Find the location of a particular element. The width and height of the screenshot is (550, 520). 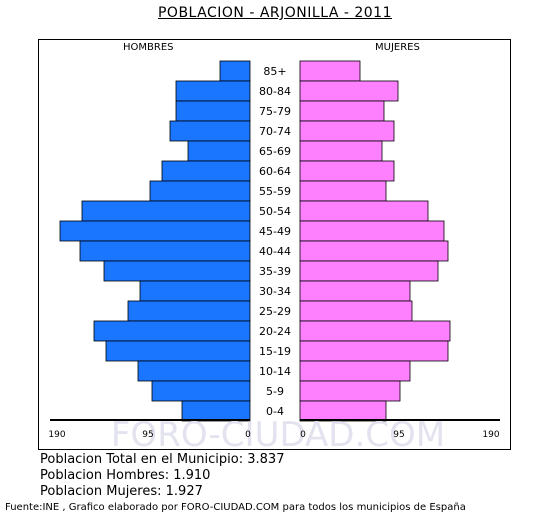

chart-title: POBLACION - ARJONILLA - 2011 is located at coordinates (274, 13).